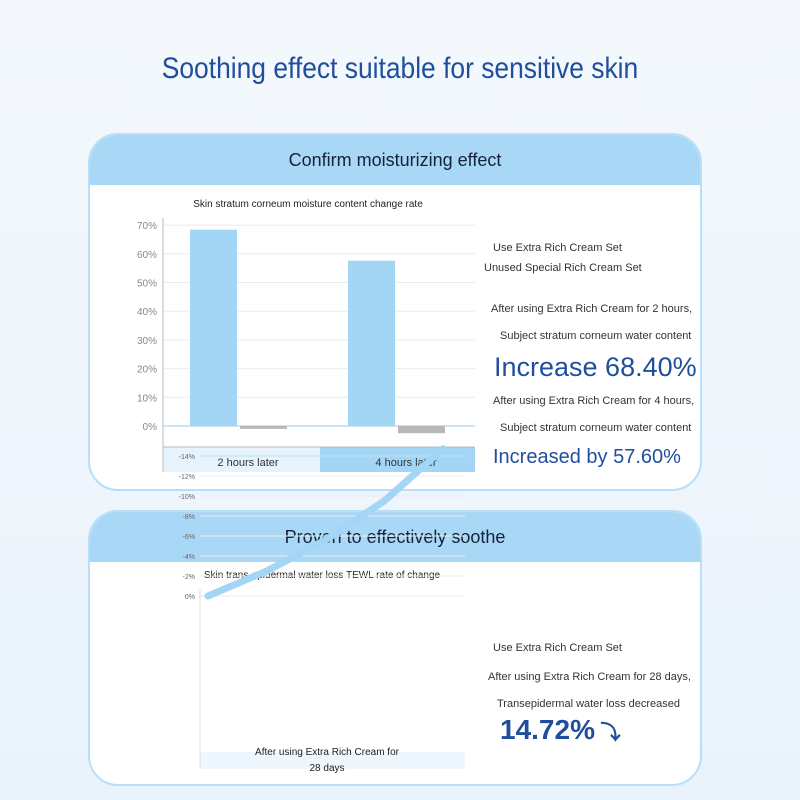 The height and width of the screenshot is (800, 800). What do you see at coordinates (395, 160) in the screenshot?
I see `section-header: Confirm moisturizing effect` at bounding box center [395, 160].